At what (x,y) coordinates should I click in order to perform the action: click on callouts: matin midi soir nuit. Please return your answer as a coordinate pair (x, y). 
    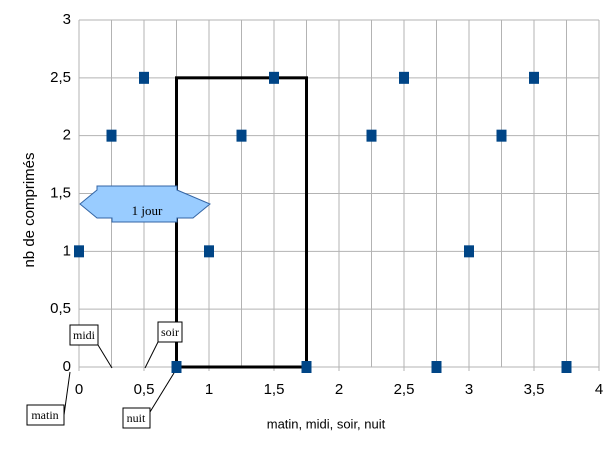
    Looking at the image, I should click on (104, 375).